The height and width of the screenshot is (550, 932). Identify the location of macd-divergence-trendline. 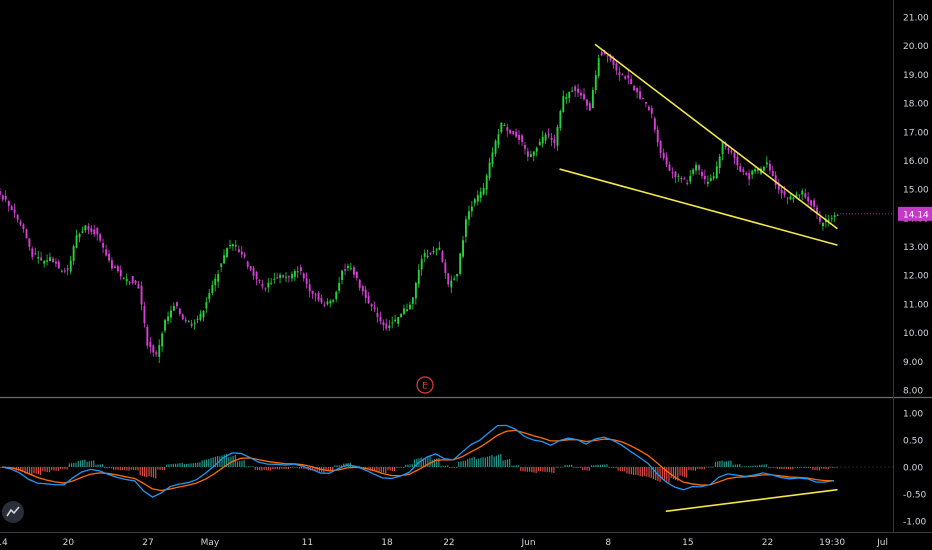
(751, 500).